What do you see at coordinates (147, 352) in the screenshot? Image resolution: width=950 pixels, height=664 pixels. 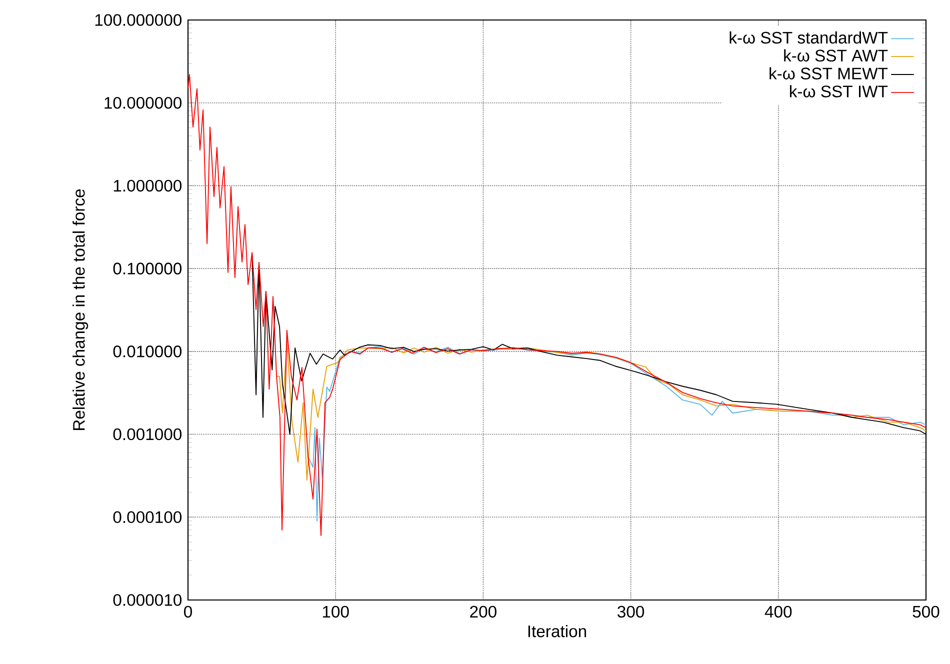 I see `y-tick-label: 0.010000` at bounding box center [147, 352].